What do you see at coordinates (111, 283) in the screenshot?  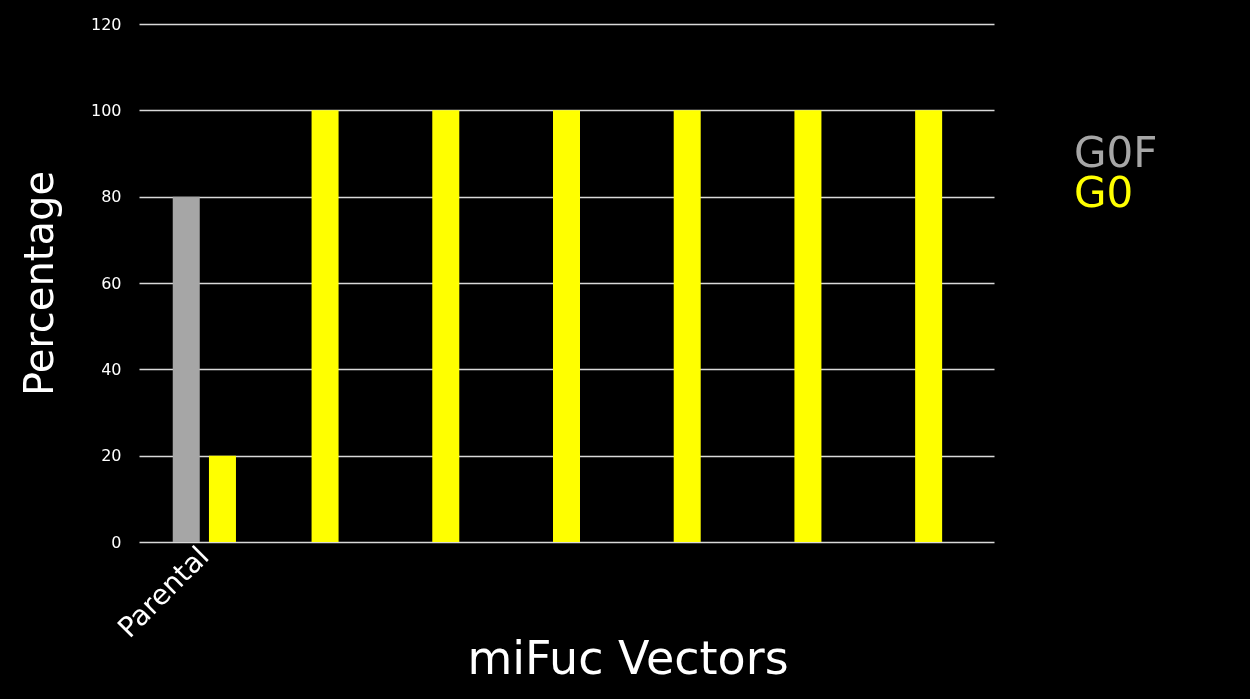 I see `y-tick-label: 60` at bounding box center [111, 283].